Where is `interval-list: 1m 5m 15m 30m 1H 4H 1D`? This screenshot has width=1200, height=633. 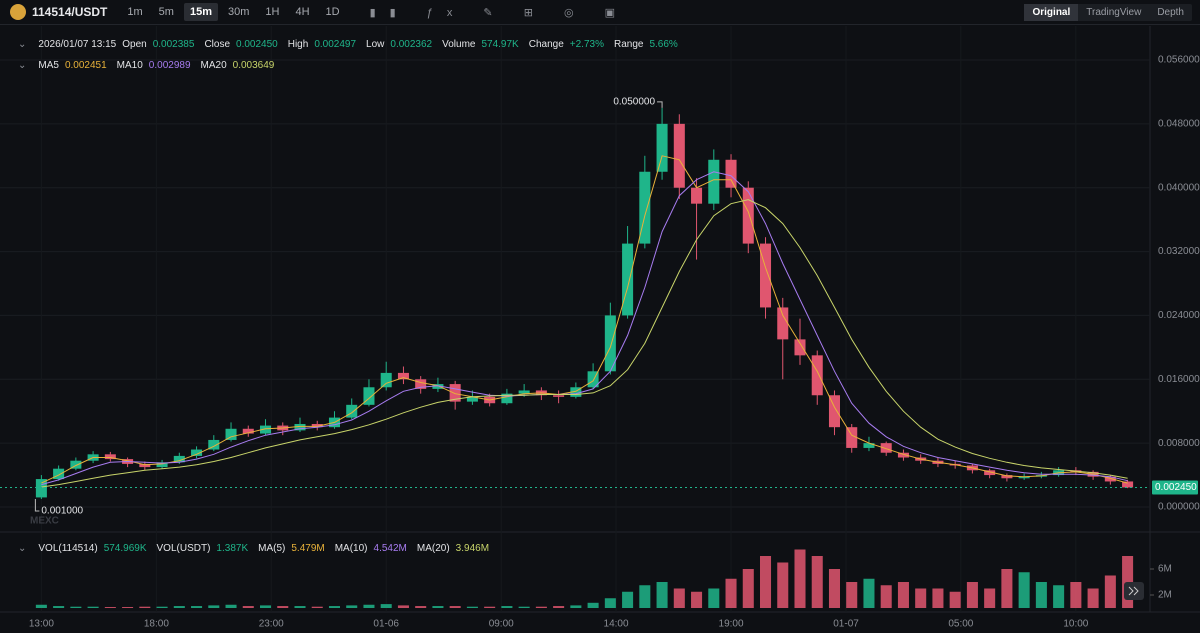 interval-list: 1m 5m 15m 30m 1H 4H 1D is located at coordinates (235, 12).